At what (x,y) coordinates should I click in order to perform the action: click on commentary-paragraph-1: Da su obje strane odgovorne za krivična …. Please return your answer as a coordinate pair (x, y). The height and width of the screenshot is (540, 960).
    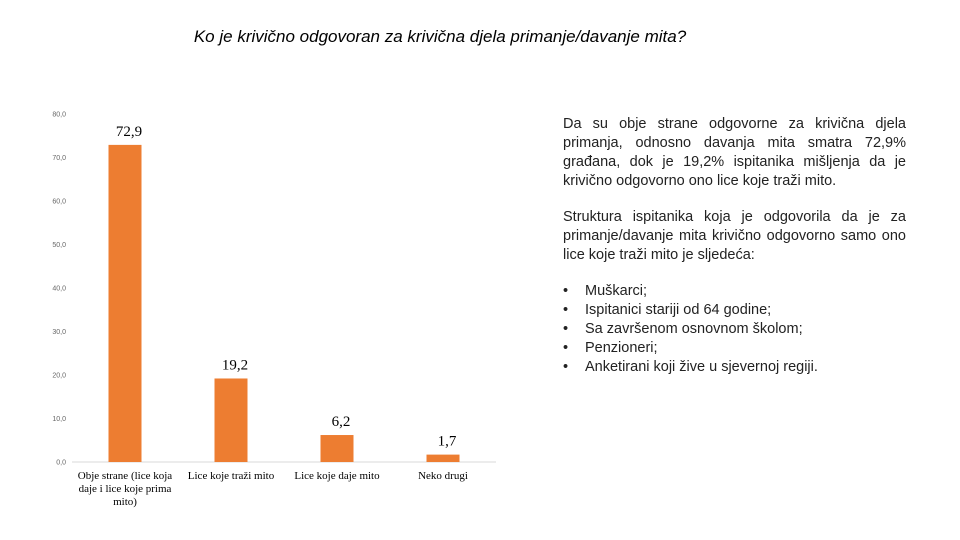
    Looking at the image, I should click on (734, 152).